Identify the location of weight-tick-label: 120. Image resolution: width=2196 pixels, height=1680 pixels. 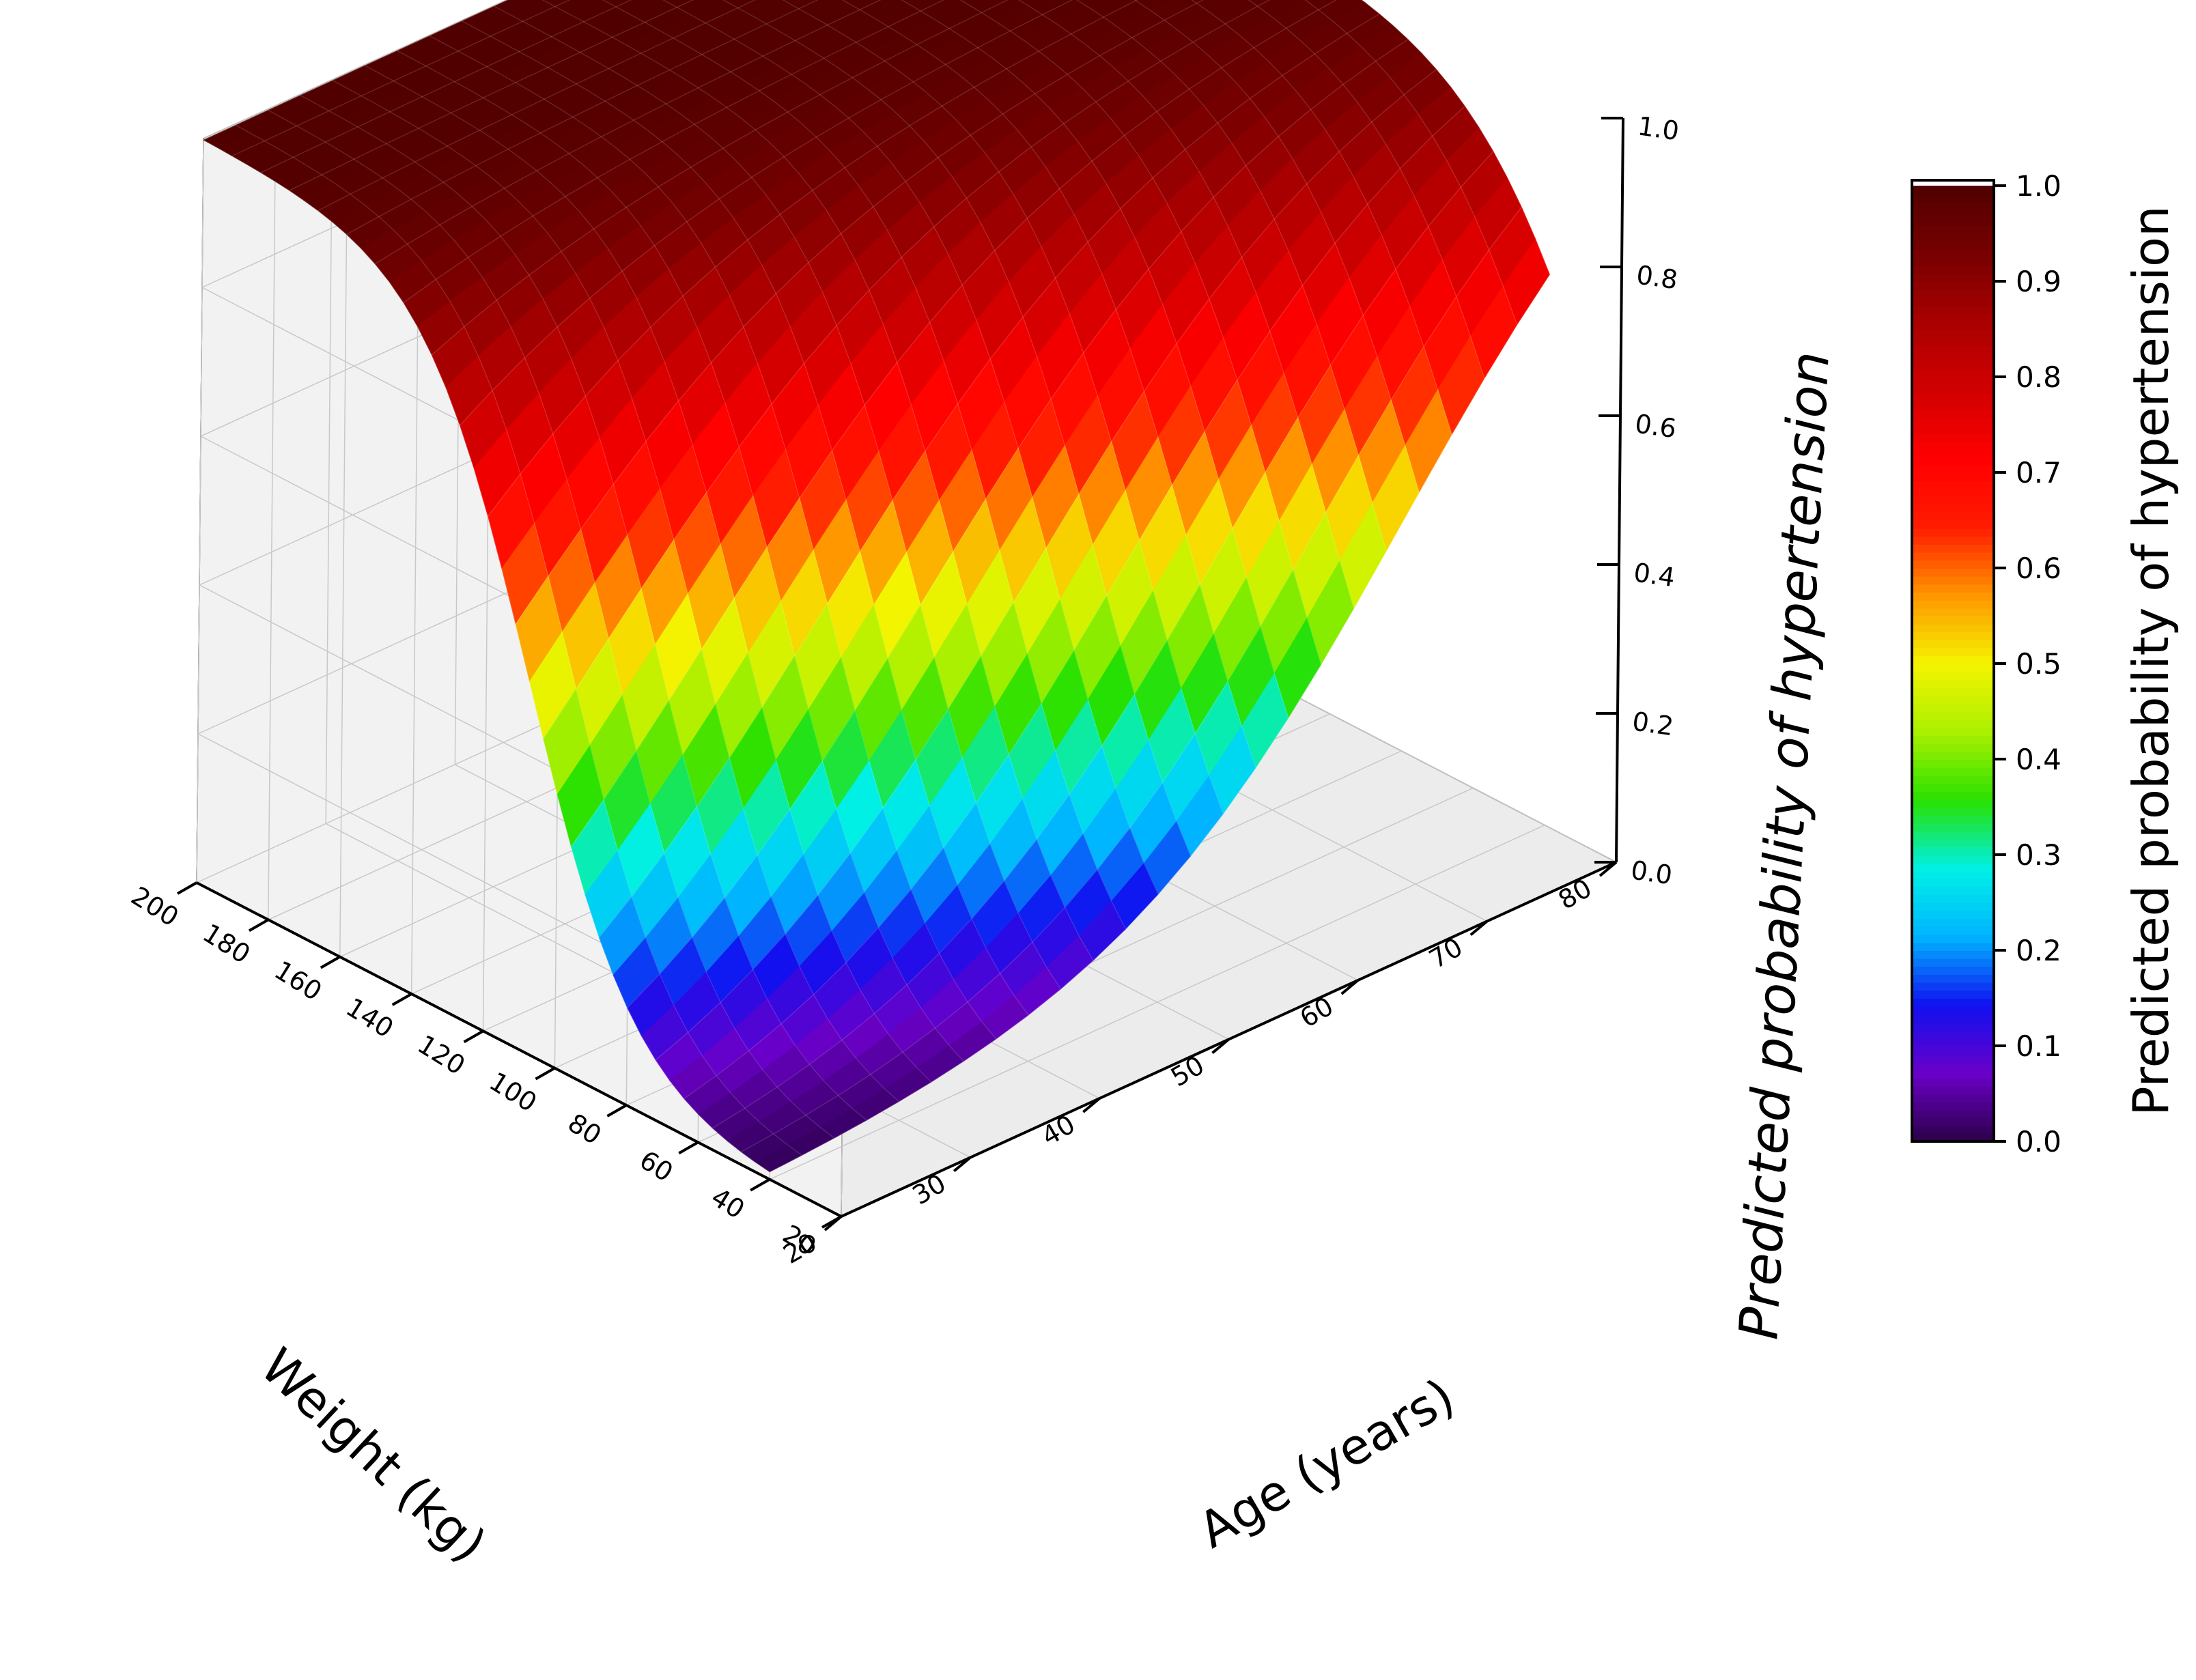
(441, 1055).